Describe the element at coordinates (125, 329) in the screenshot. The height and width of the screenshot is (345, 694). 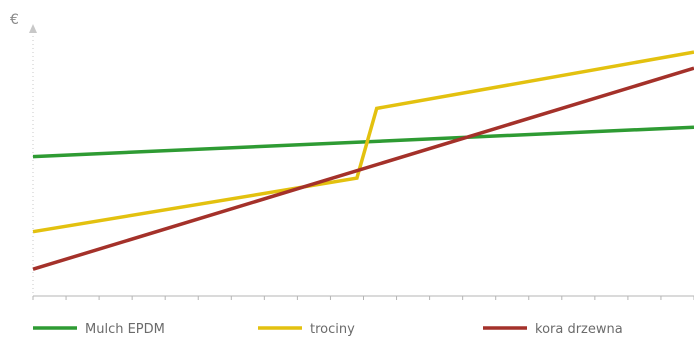
I see `legend-label-1: Mulch EPDM` at that location.